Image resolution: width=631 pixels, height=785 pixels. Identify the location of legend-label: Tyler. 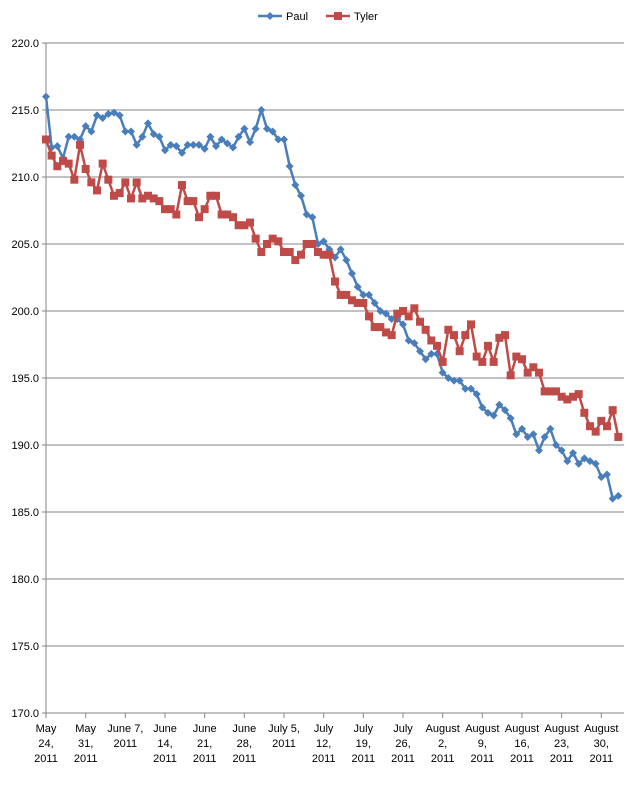
(366, 17).